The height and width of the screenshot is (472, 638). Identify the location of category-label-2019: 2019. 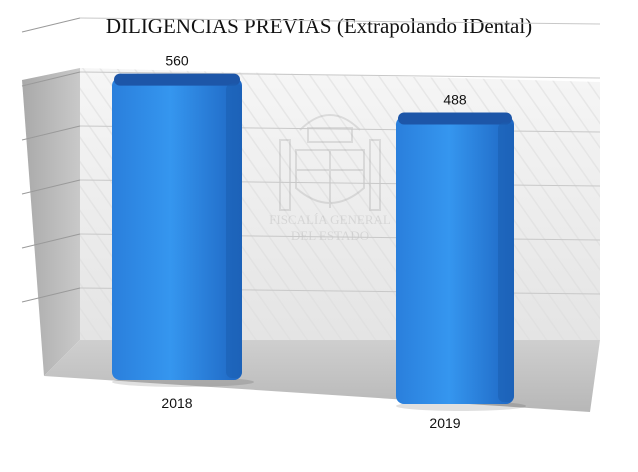
(444, 423).